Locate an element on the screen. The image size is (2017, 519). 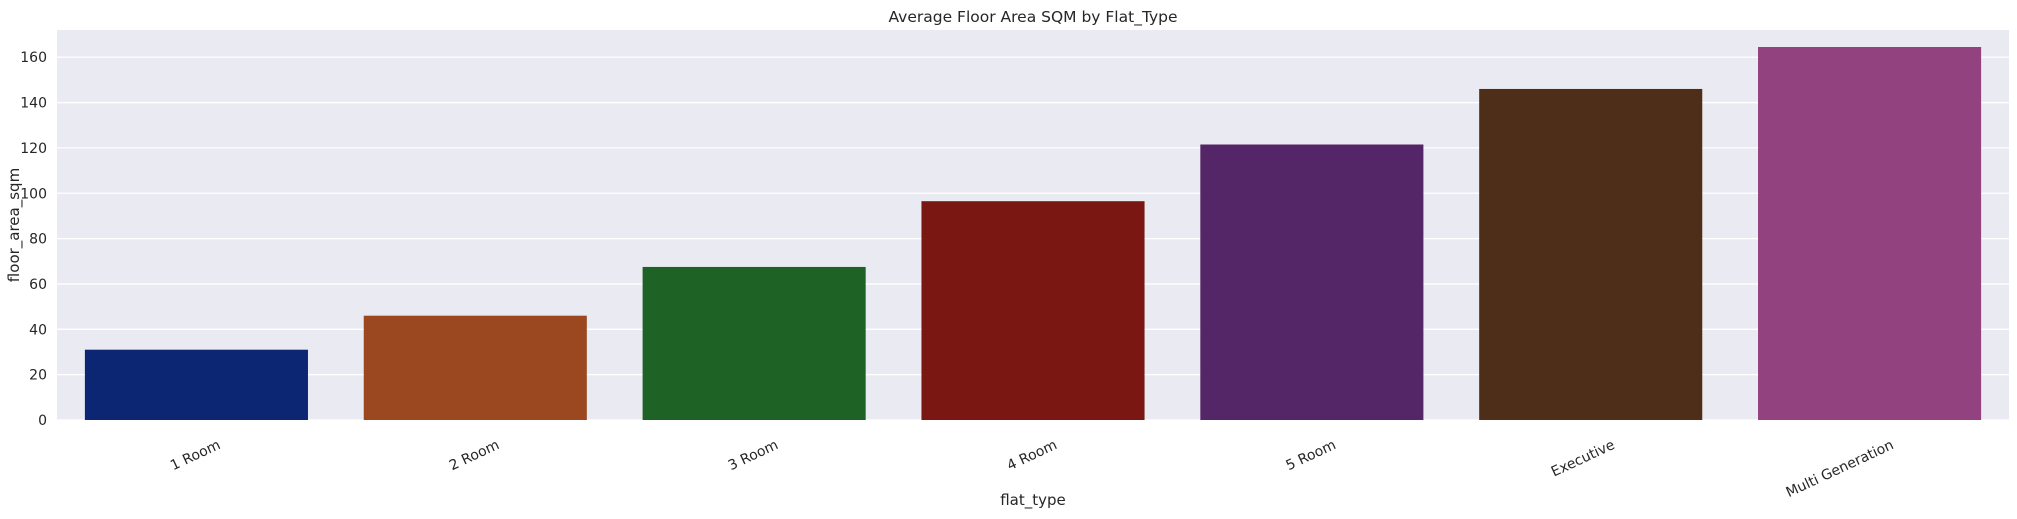
y-tick-label: 120 is located at coordinates (33, 149).